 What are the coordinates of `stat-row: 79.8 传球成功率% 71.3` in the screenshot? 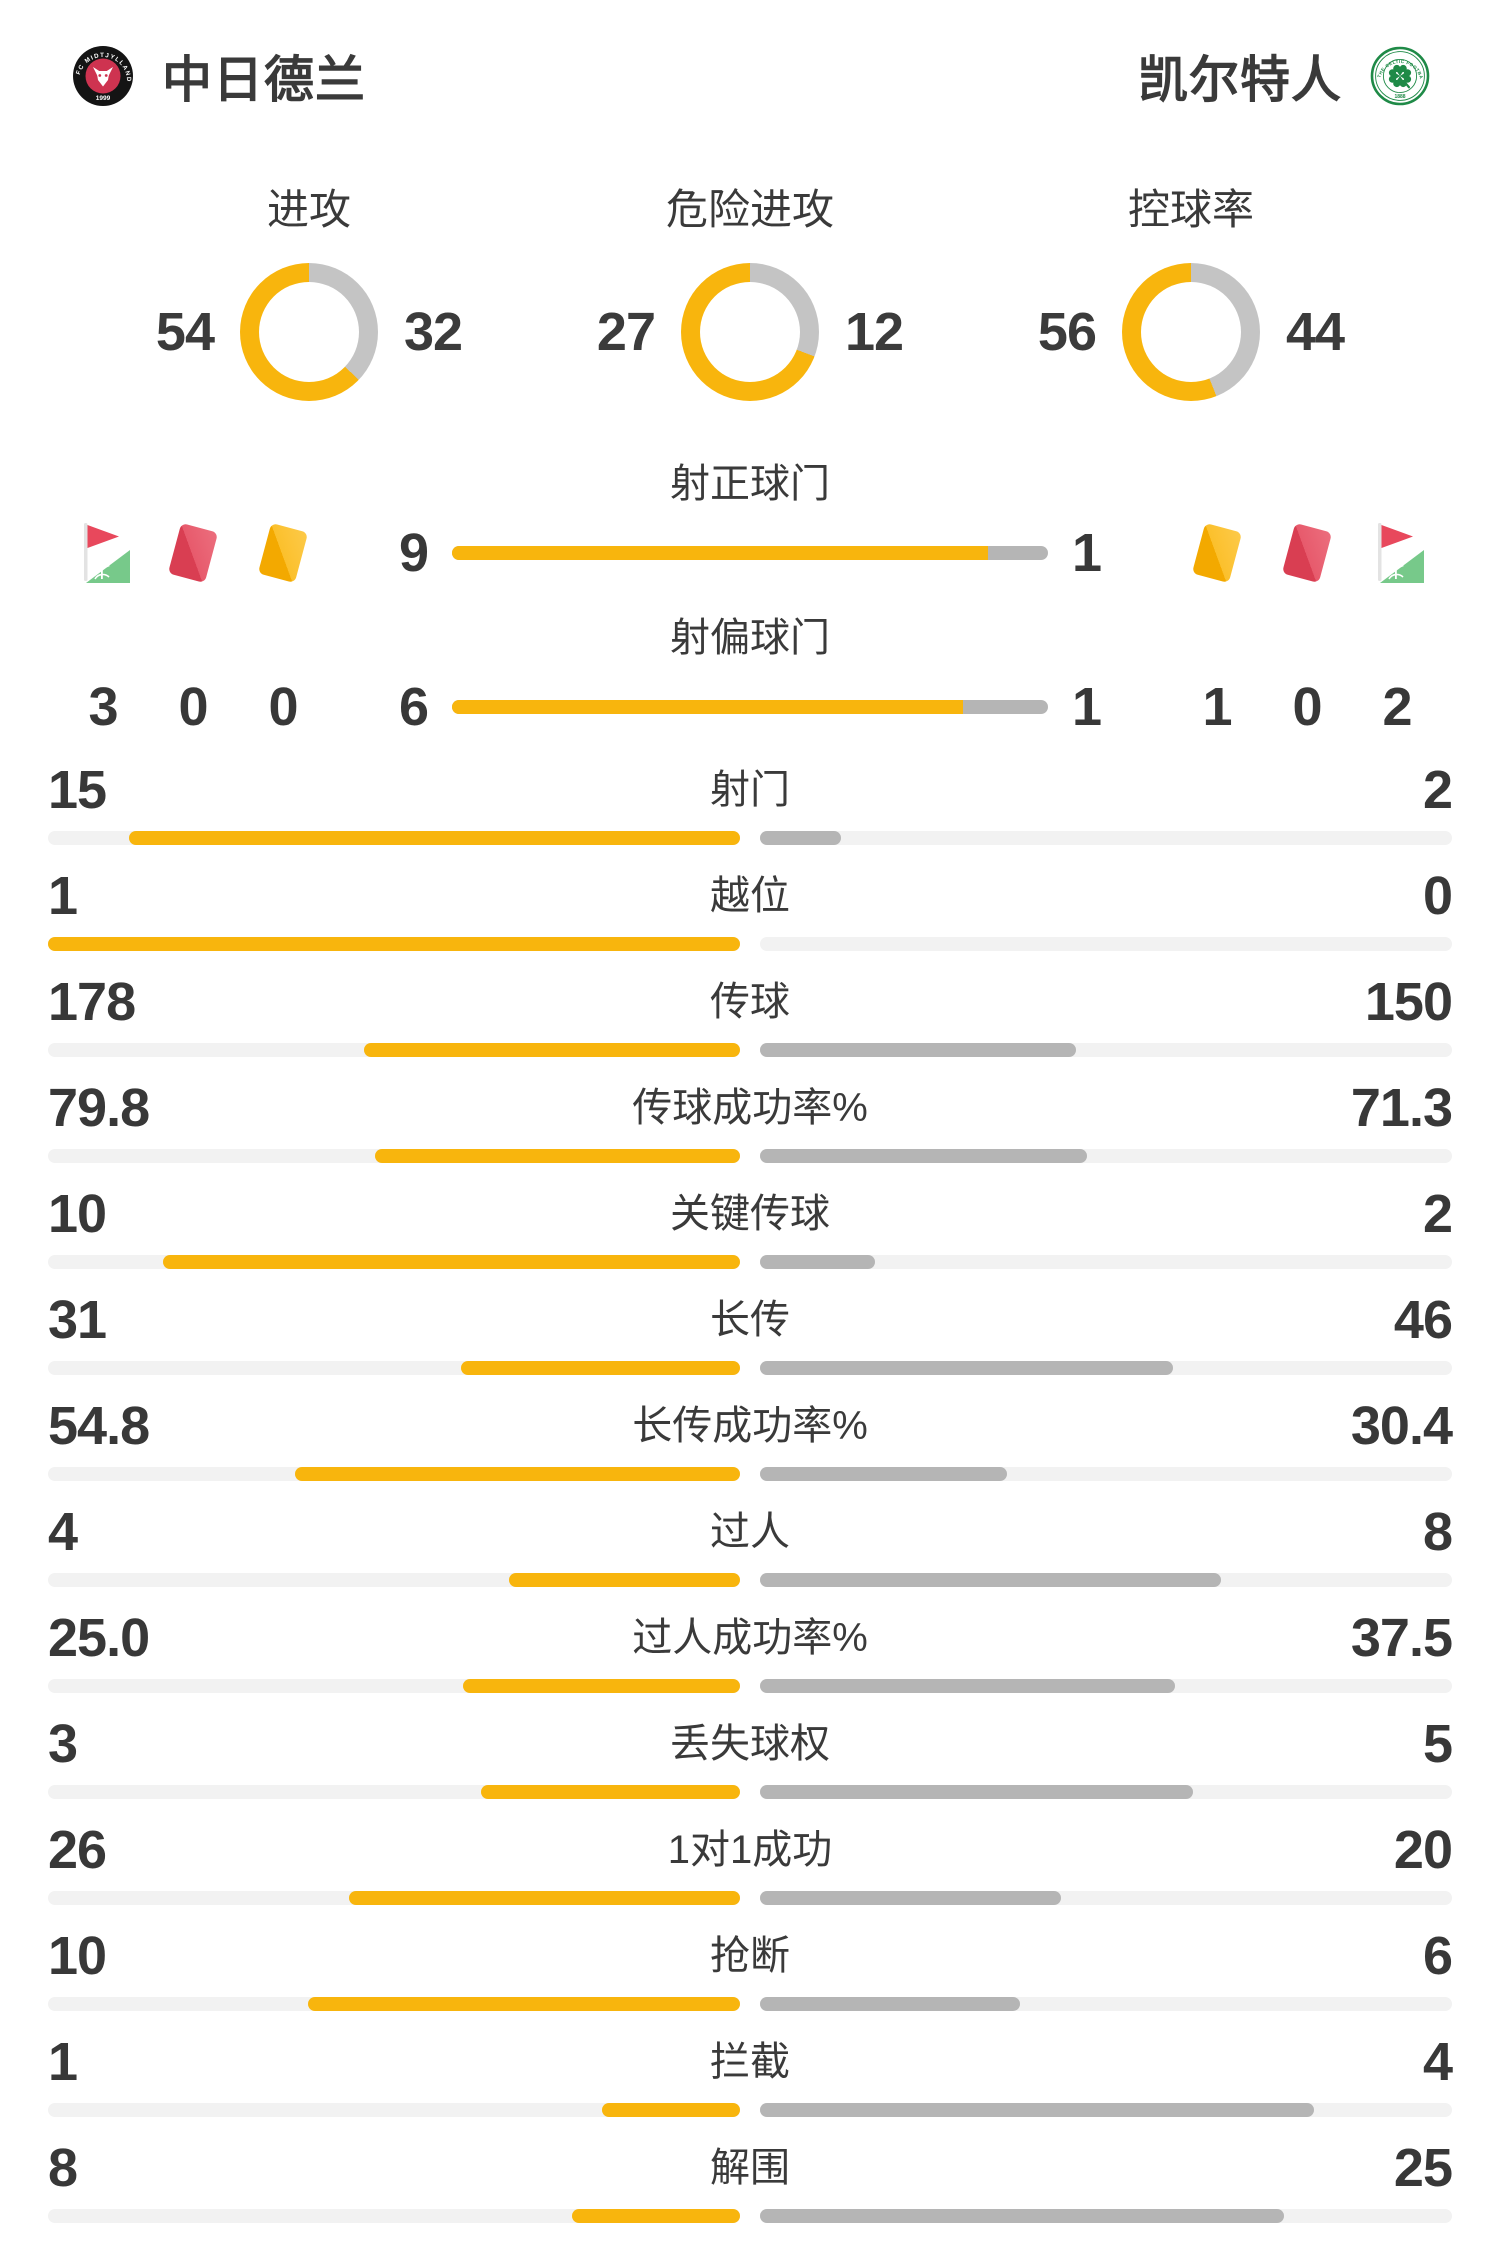 It's located at (750, 1120).